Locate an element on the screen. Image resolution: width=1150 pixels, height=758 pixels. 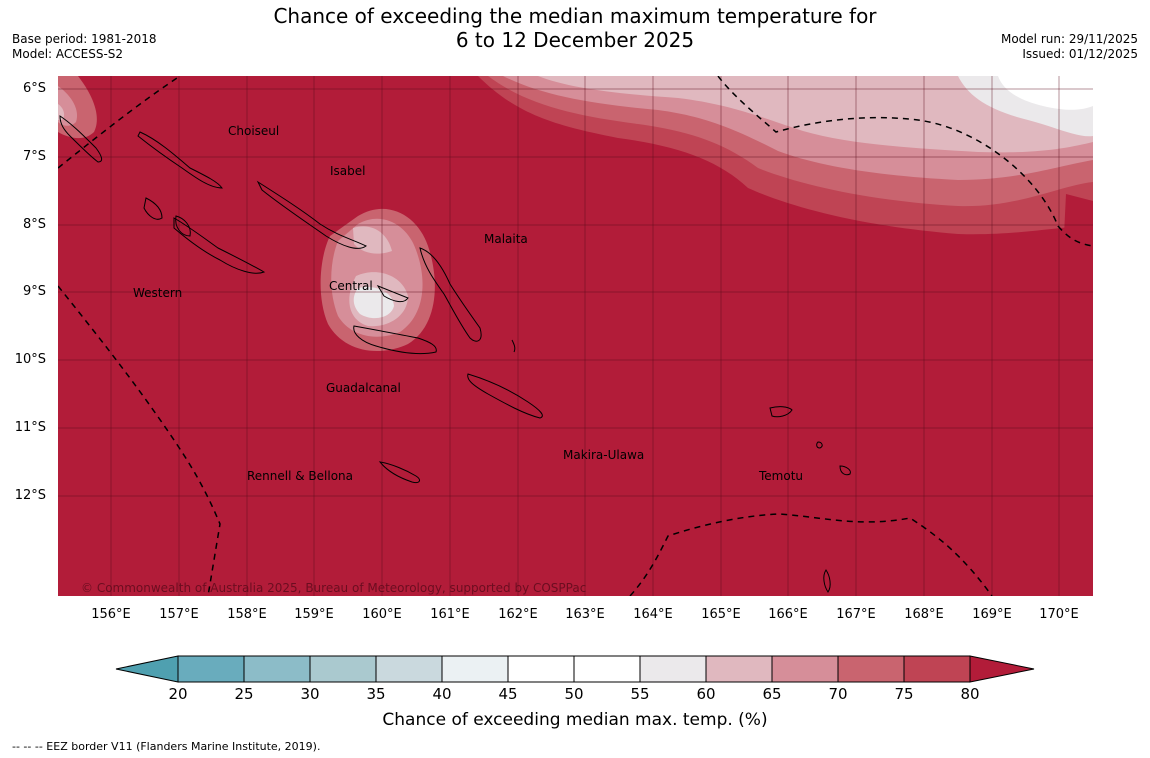
island-vella-lavella is located at coordinates (153, 208).